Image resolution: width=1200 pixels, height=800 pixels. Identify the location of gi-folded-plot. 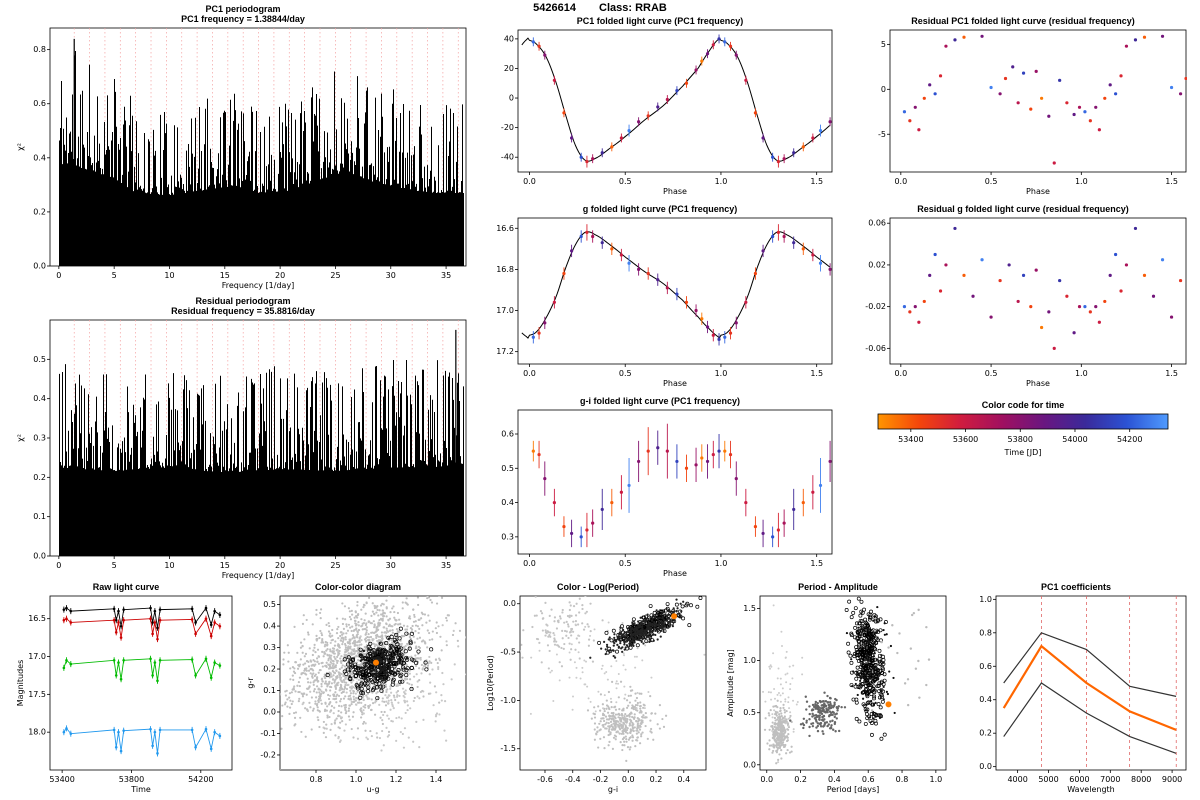
(660, 493).